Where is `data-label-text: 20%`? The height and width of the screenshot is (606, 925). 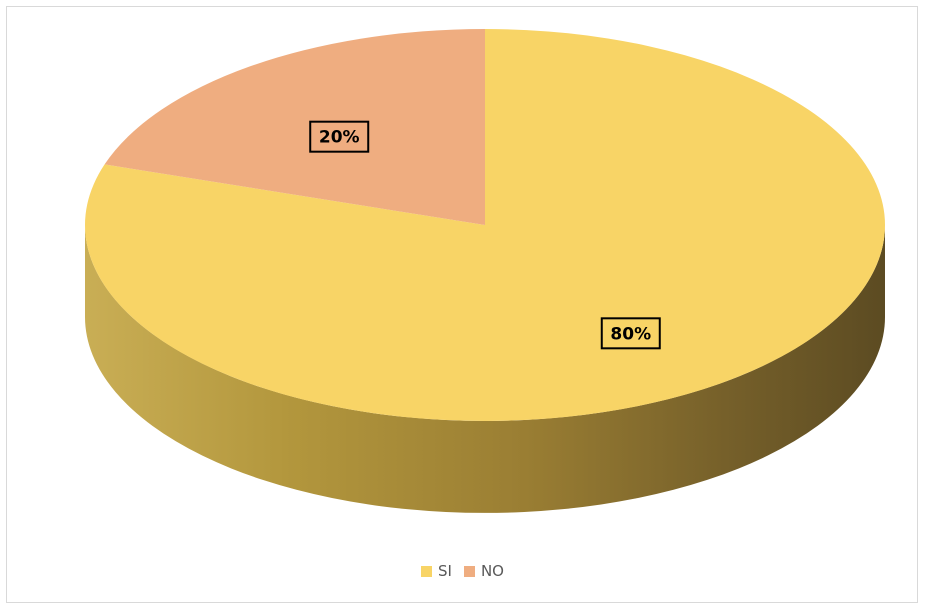
data-label-text: 20% is located at coordinates (339, 138).